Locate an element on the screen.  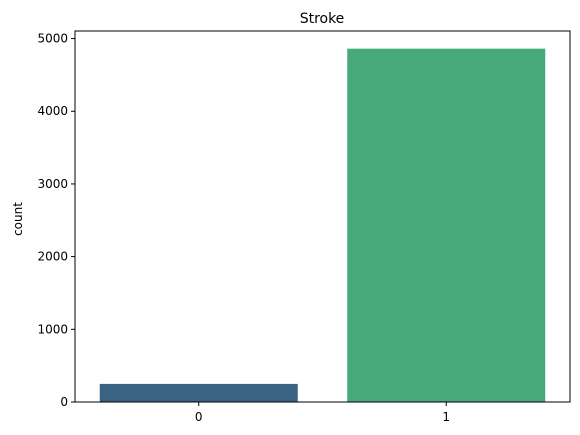
x-tick-label: 0 is located at coordinates (199, 417).